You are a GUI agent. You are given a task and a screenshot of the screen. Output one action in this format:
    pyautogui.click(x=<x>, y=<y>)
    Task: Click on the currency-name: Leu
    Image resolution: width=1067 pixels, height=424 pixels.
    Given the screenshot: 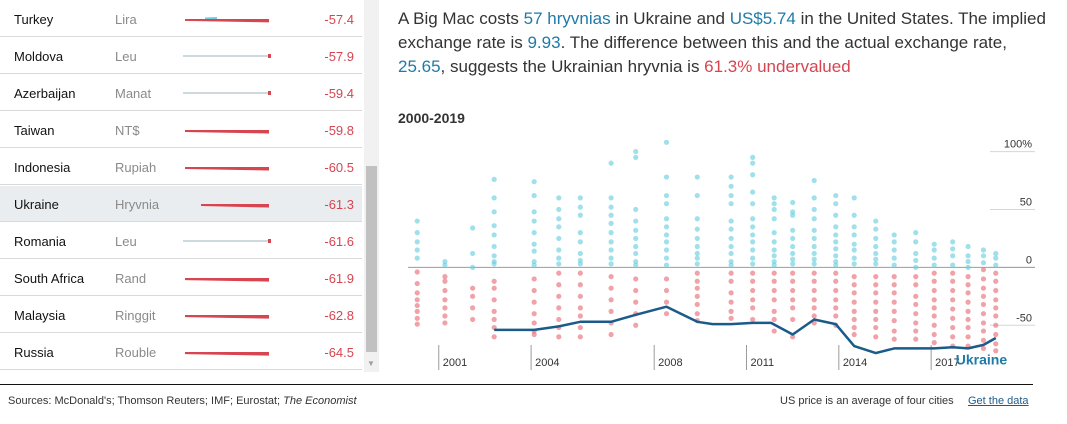 What is the action you would take?
    pyautogui.click(x=126, y=56)
    